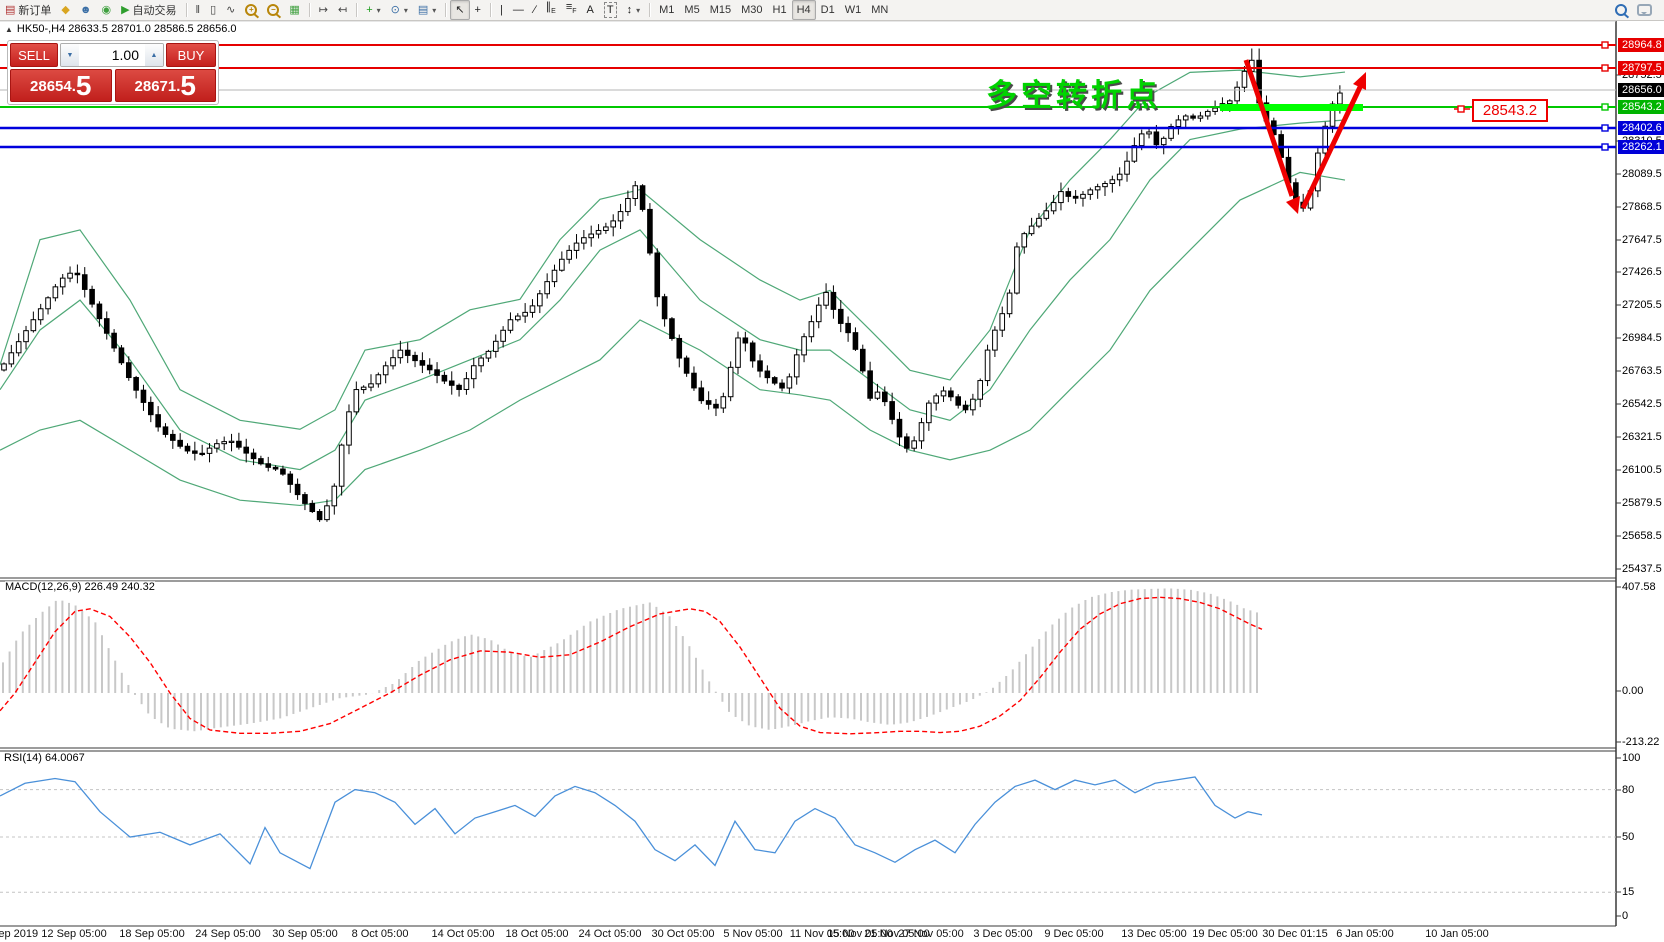  Describe the element at coordinates (753, 934) in the screenshot. I see `time-axis-label: 5 Nov 05:00` at that location.